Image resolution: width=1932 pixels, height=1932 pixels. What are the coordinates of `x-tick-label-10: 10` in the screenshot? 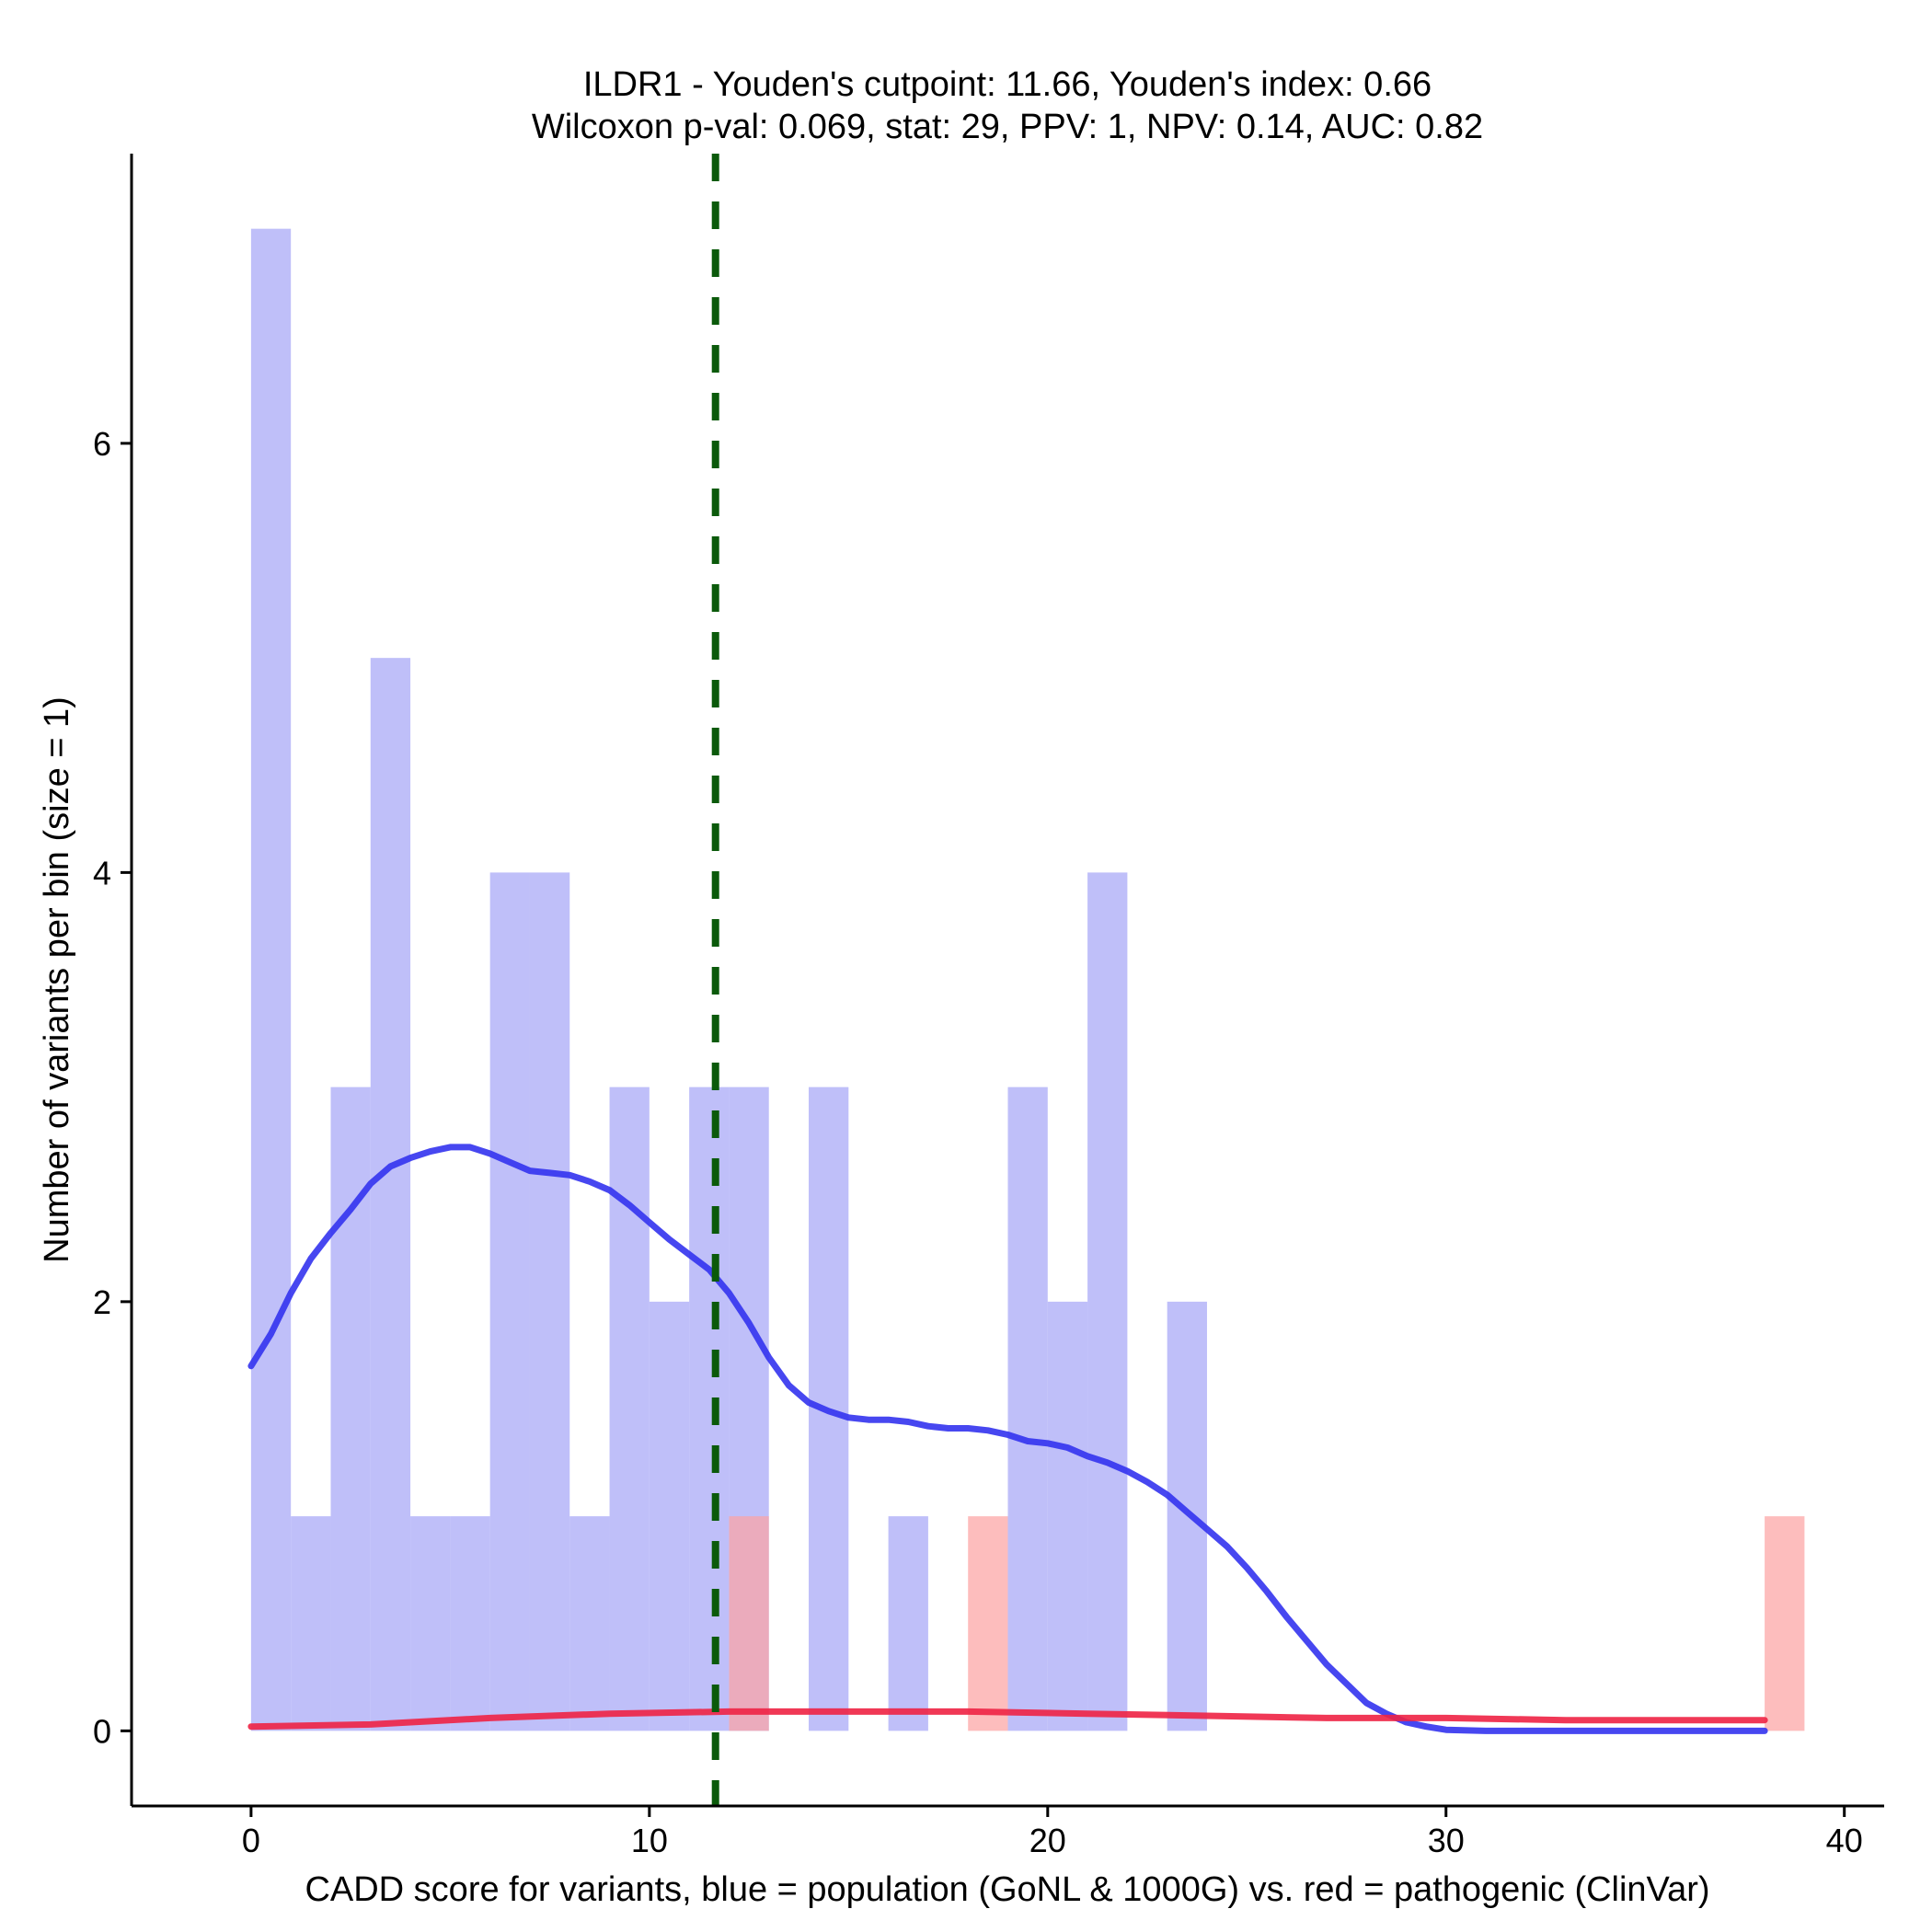 It's located at (649, 1840).